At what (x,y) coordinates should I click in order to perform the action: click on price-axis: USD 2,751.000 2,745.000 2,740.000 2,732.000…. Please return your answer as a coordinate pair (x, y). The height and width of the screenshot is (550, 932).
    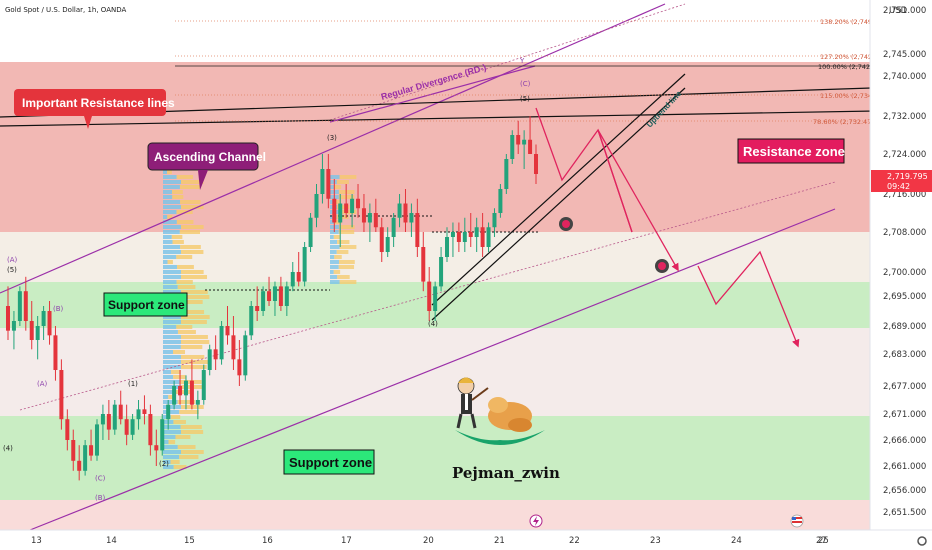
    Looking at the image, I should click on (900, 275).